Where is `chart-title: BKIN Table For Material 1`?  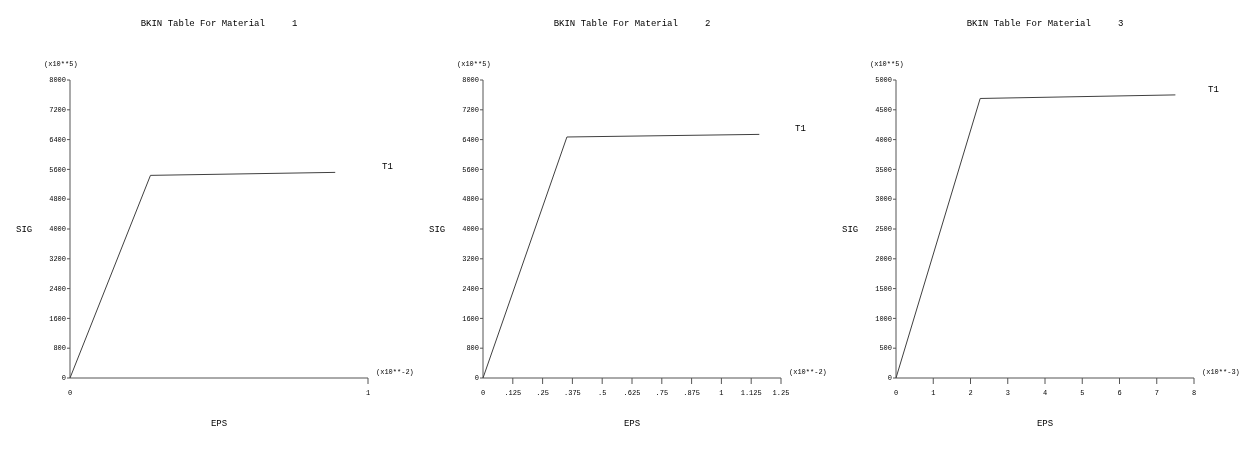
chart-title: BKIN Table For Material 1 is located at coordinates (219, 24).